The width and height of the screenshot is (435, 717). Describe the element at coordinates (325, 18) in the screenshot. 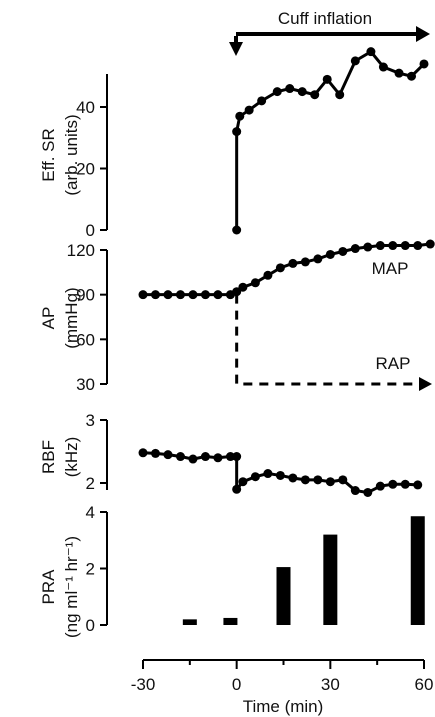

I see `annotation-cuff-inflation: Cuff inflation` at that location.